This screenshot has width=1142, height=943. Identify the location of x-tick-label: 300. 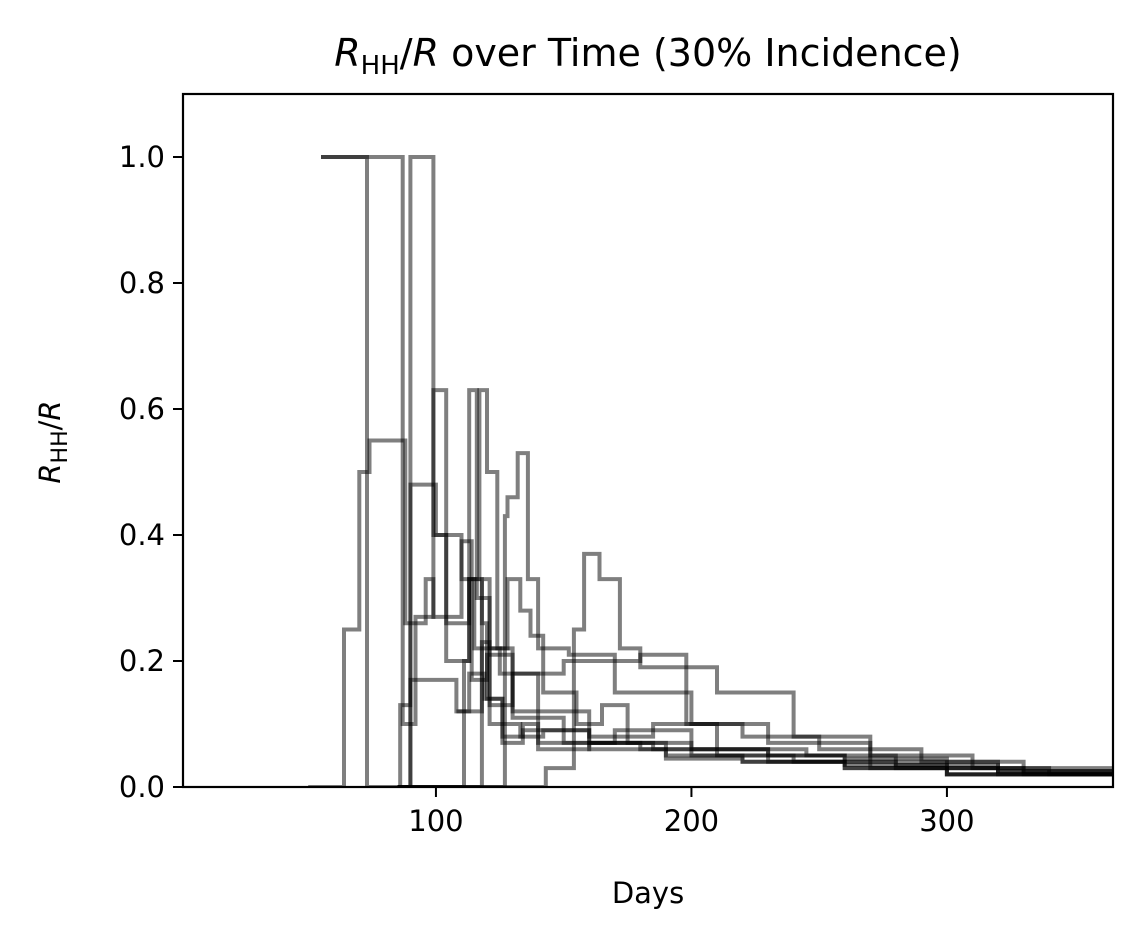
(946, 821).